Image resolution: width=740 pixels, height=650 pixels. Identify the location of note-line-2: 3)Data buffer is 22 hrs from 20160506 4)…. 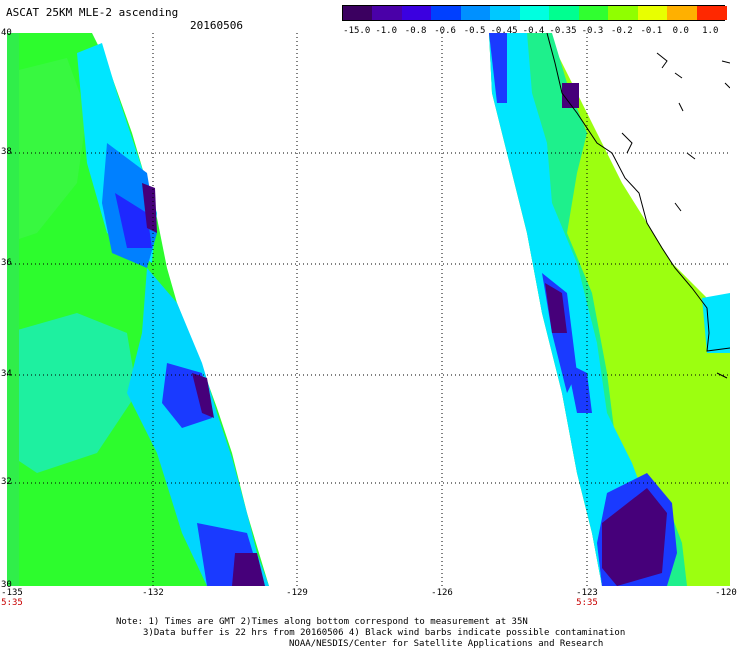
(384, 633).